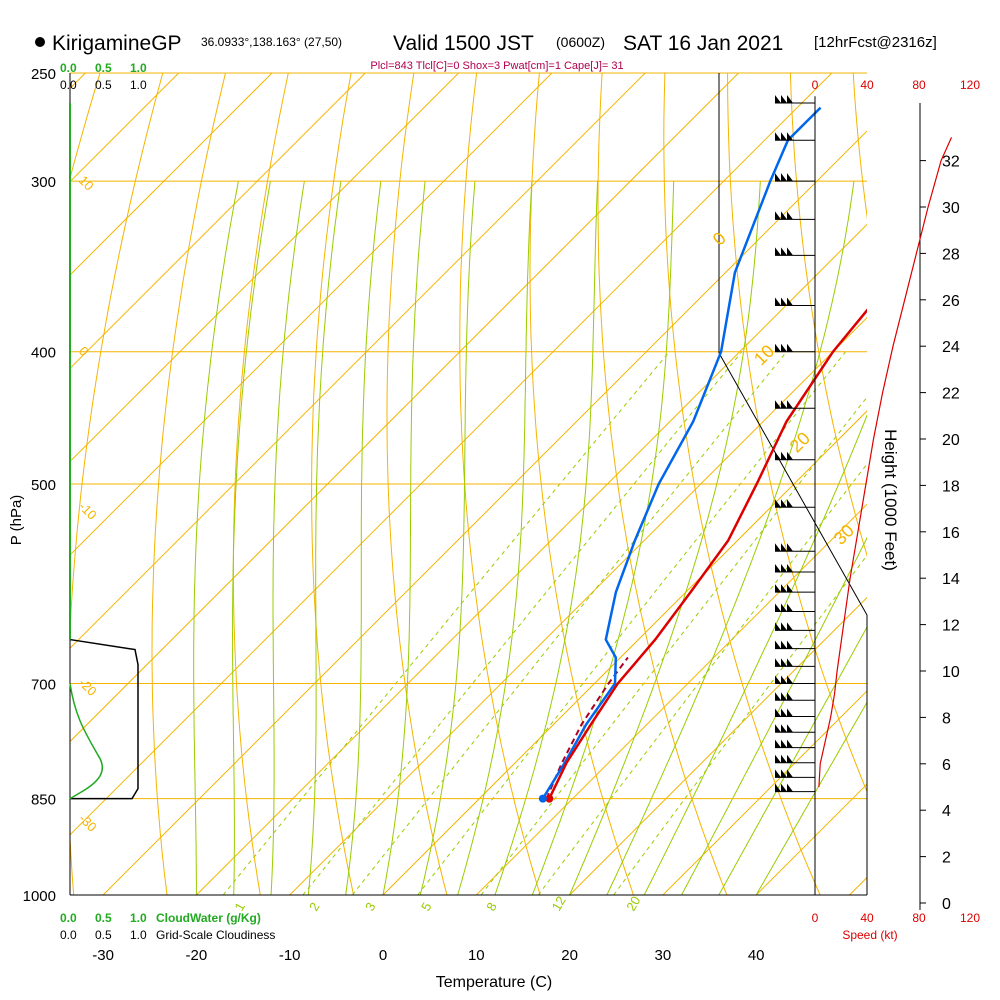  What do you see at coordinates (117, 43) in the screenshot?
I see `station-name: KirigamineGP` at bounding box center [117, 43].